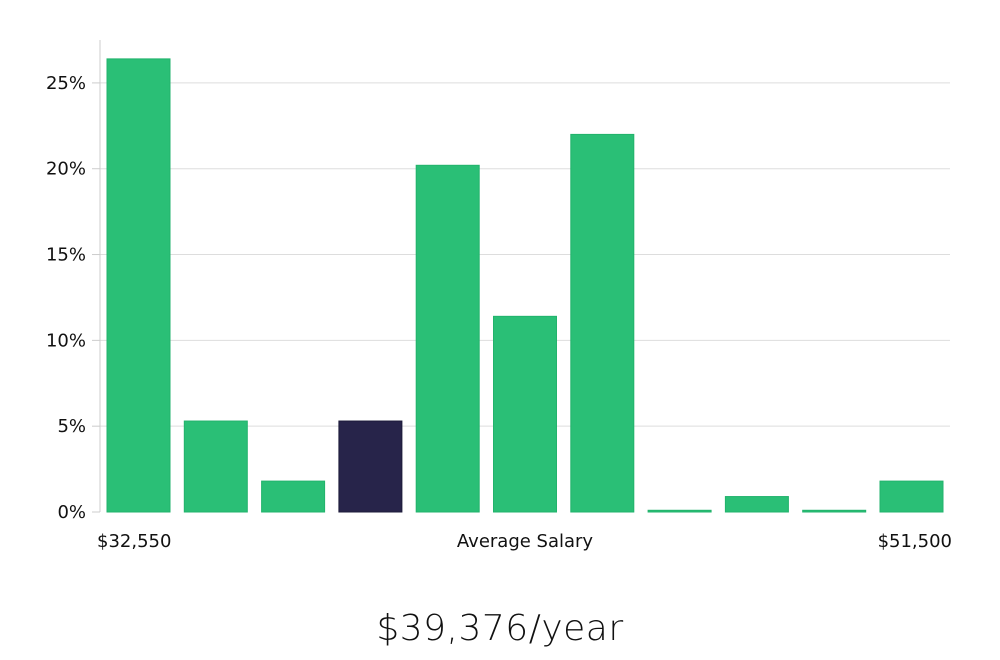  Describe the element at coordinates (66, 255) in the screenshot. I see `y-tick-label: 15%` at that location.